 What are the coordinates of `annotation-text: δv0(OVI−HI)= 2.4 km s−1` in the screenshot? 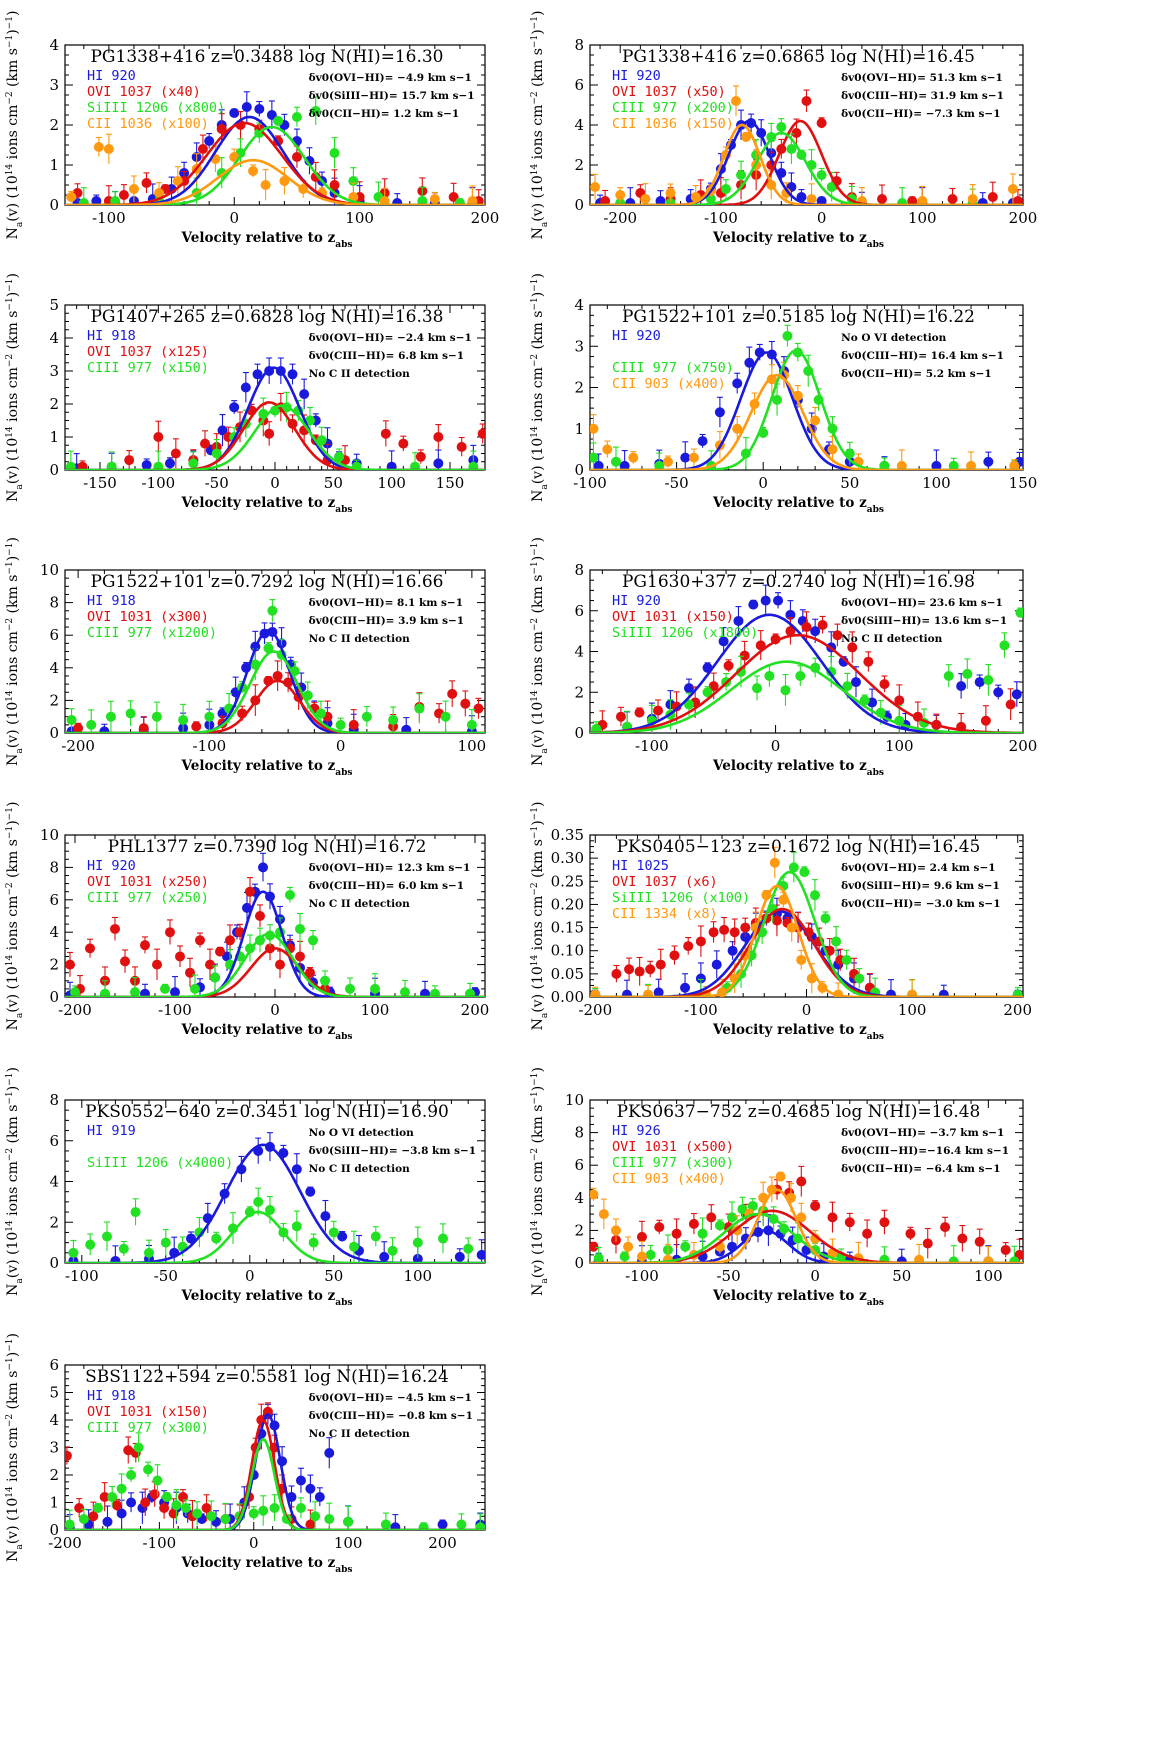 It's located at (918, 868).